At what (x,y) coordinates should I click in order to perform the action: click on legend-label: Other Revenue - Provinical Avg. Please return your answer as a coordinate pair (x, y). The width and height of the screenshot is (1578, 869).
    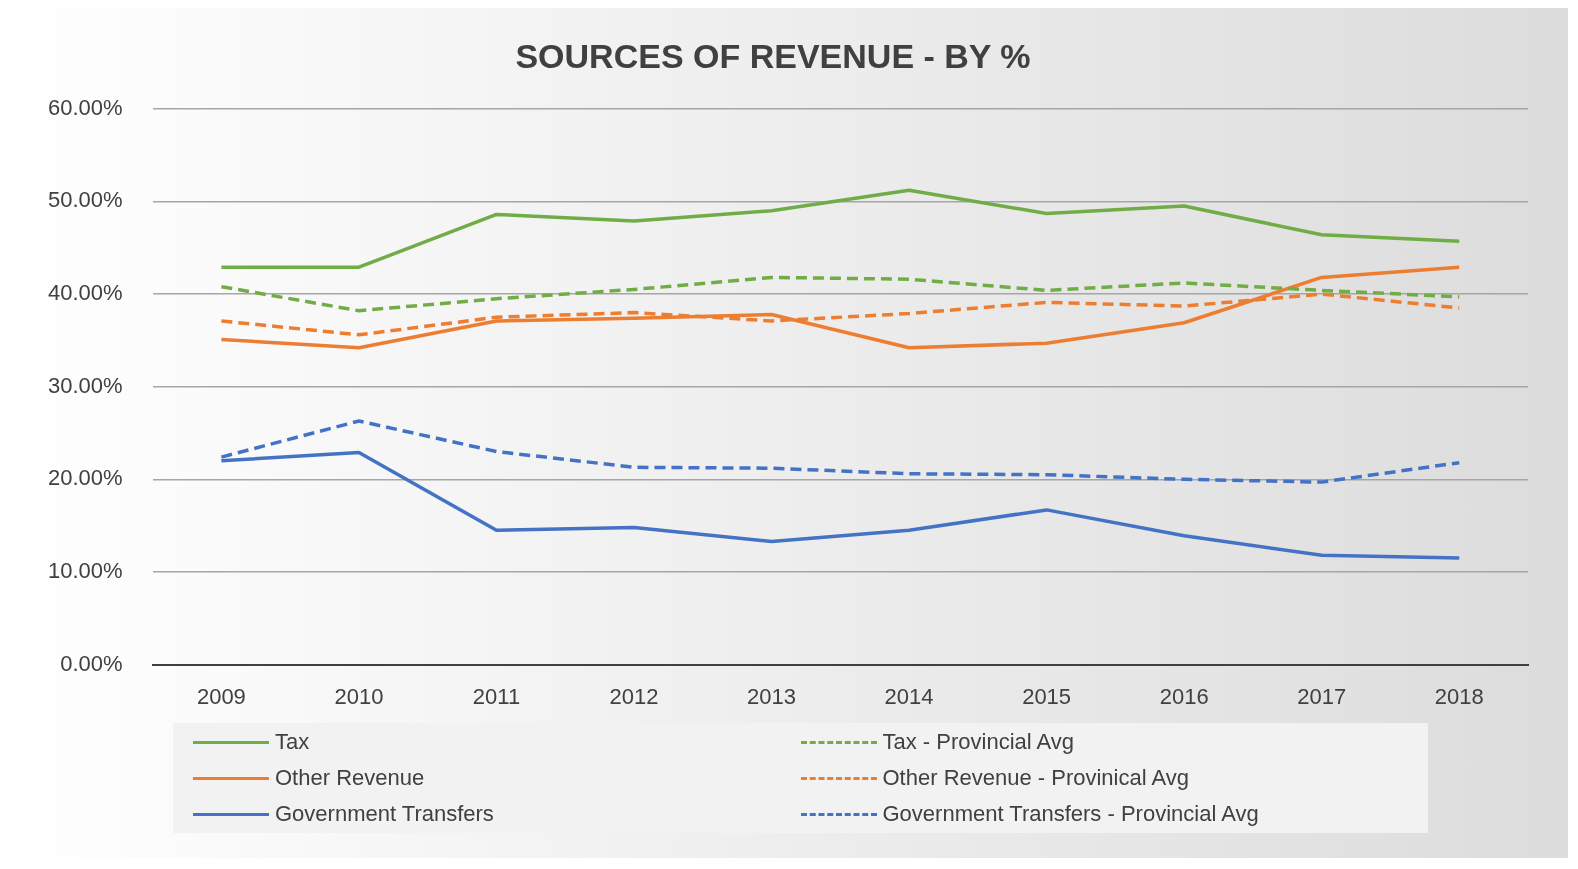
    Looking at the image, I should click on (1036, 778).